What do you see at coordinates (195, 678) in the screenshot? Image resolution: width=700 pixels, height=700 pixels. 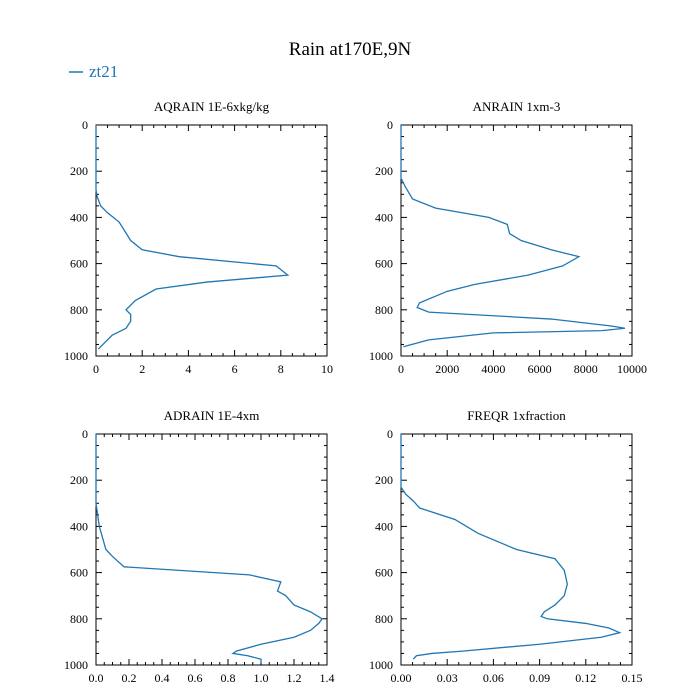 I see `x-tick-label-adrain: 0.6` at bounding box center [195, 678].